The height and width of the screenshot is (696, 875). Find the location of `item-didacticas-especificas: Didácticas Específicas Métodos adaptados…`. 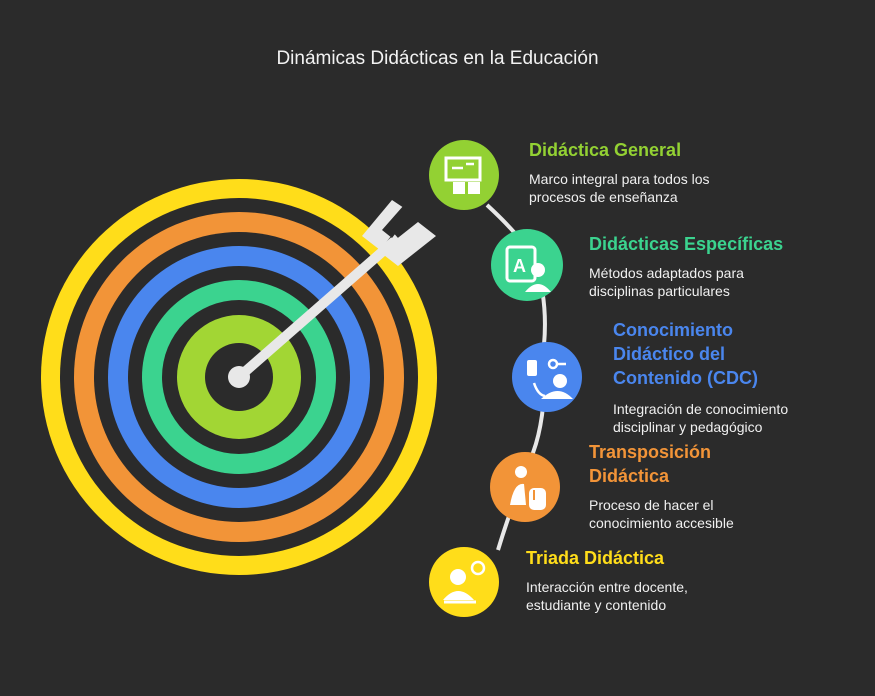

item-didacticas-especificas: Didácticas Específicas Métodos adaptados… is located at coordinates (729, 266).